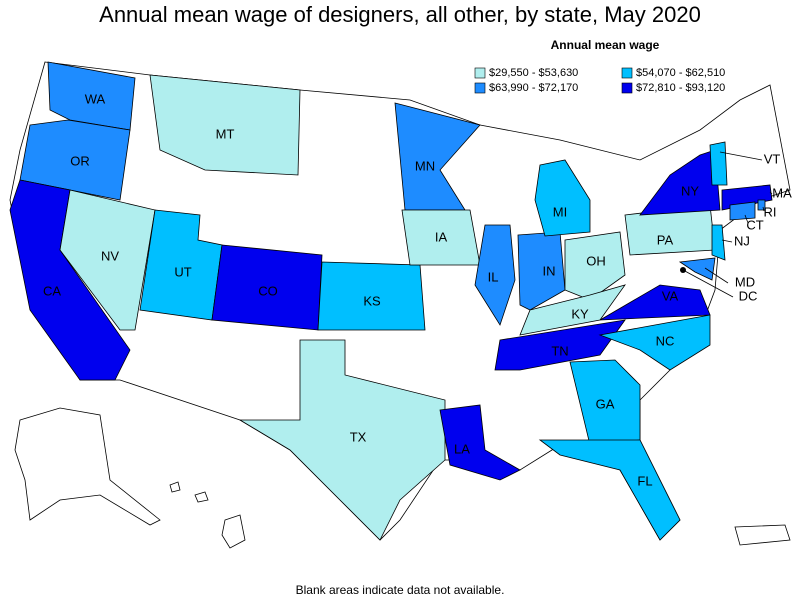 The image size is (800, 600). I want to click on state-label: MI, so click(560, 211).